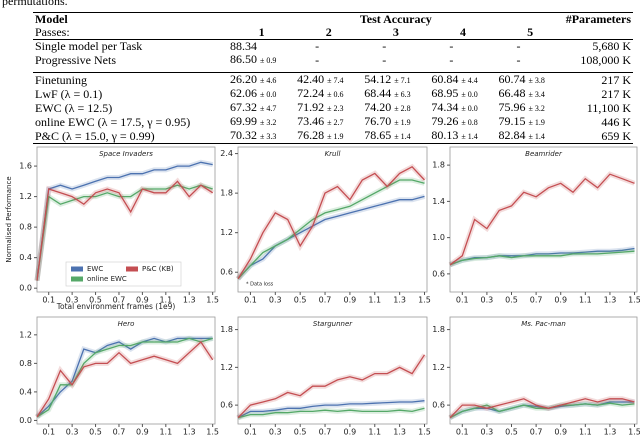 The height and width of the screenshot is (435, 640). I want to click on accuracy-cell: 70.32 ± 3.3, so click(262, 136).